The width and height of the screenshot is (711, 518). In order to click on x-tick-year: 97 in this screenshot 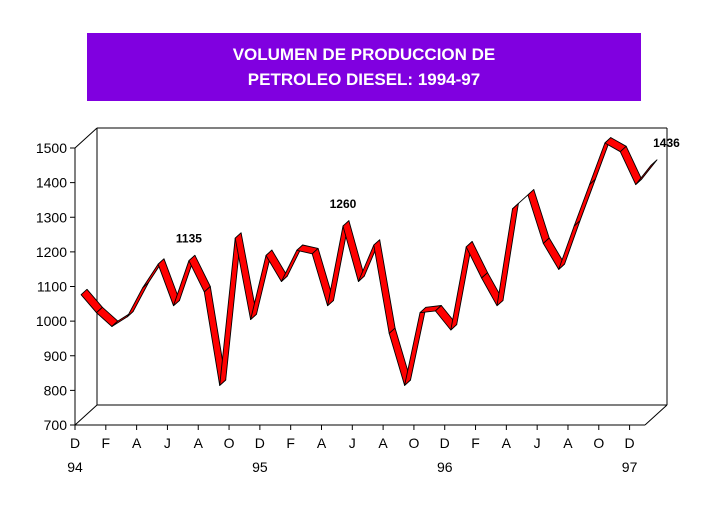, I will do `click(630, 467)`.